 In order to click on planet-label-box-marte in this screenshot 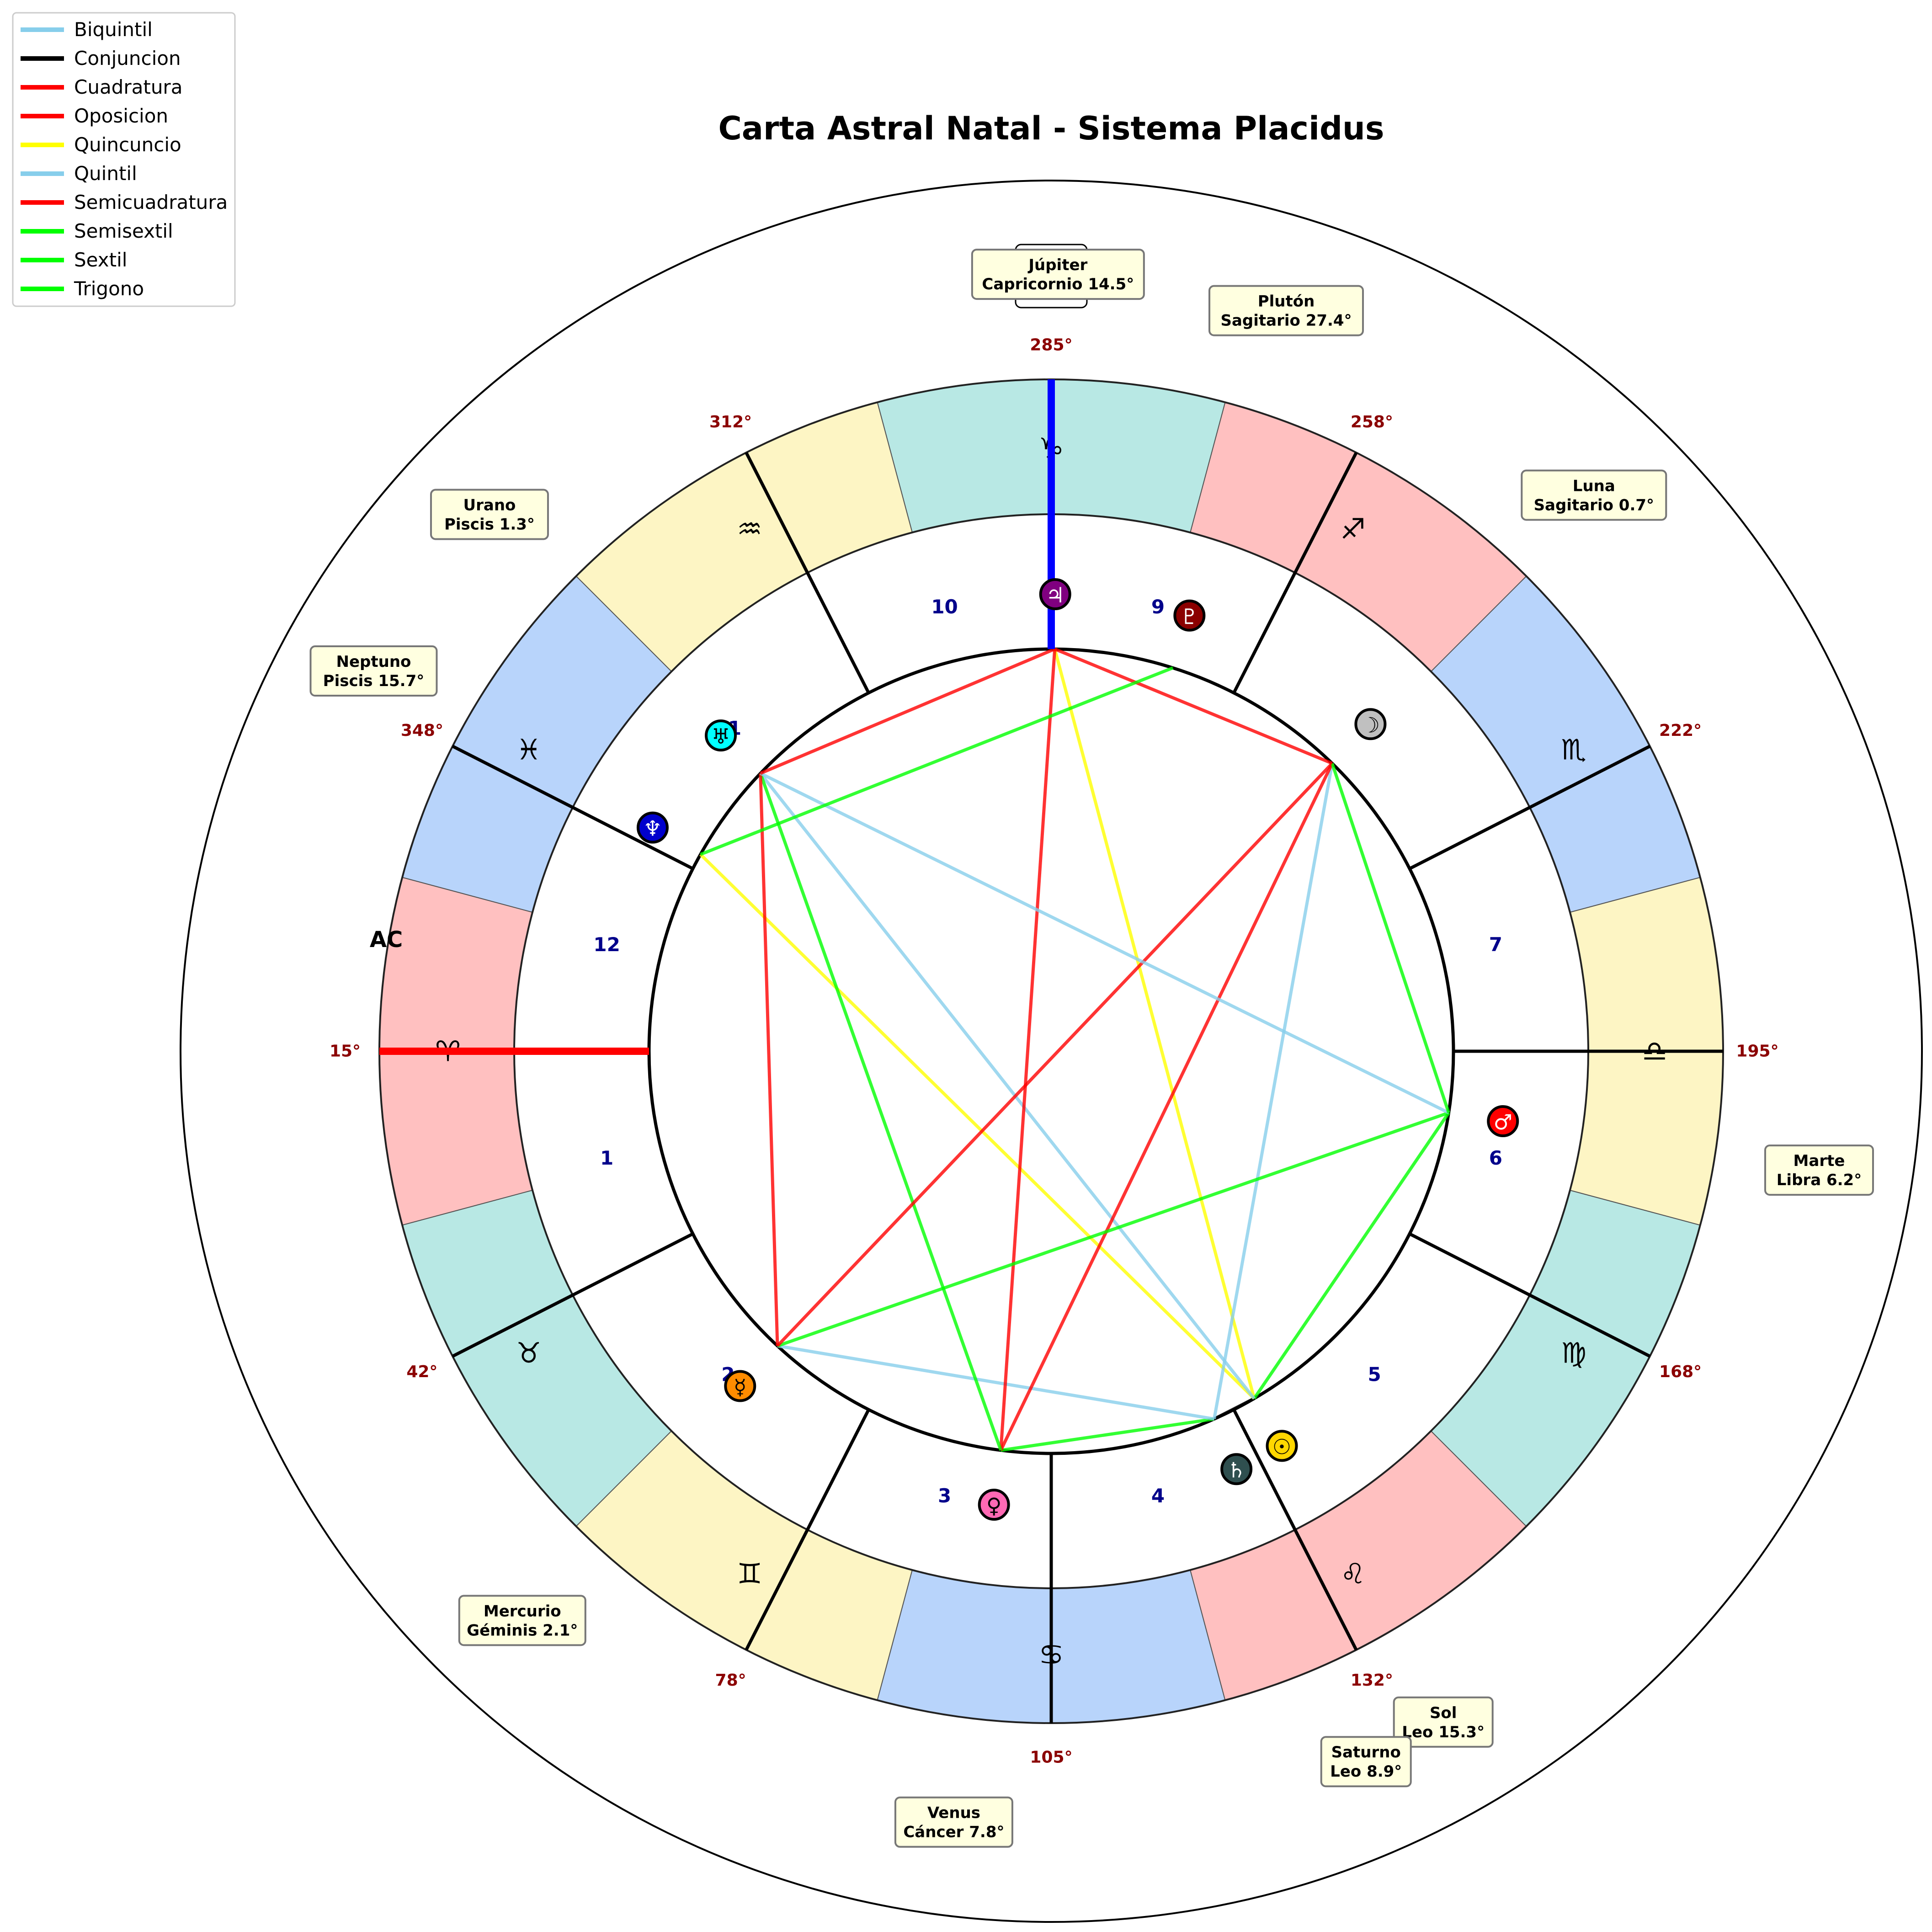, I will do `click(1819, 1170)`.